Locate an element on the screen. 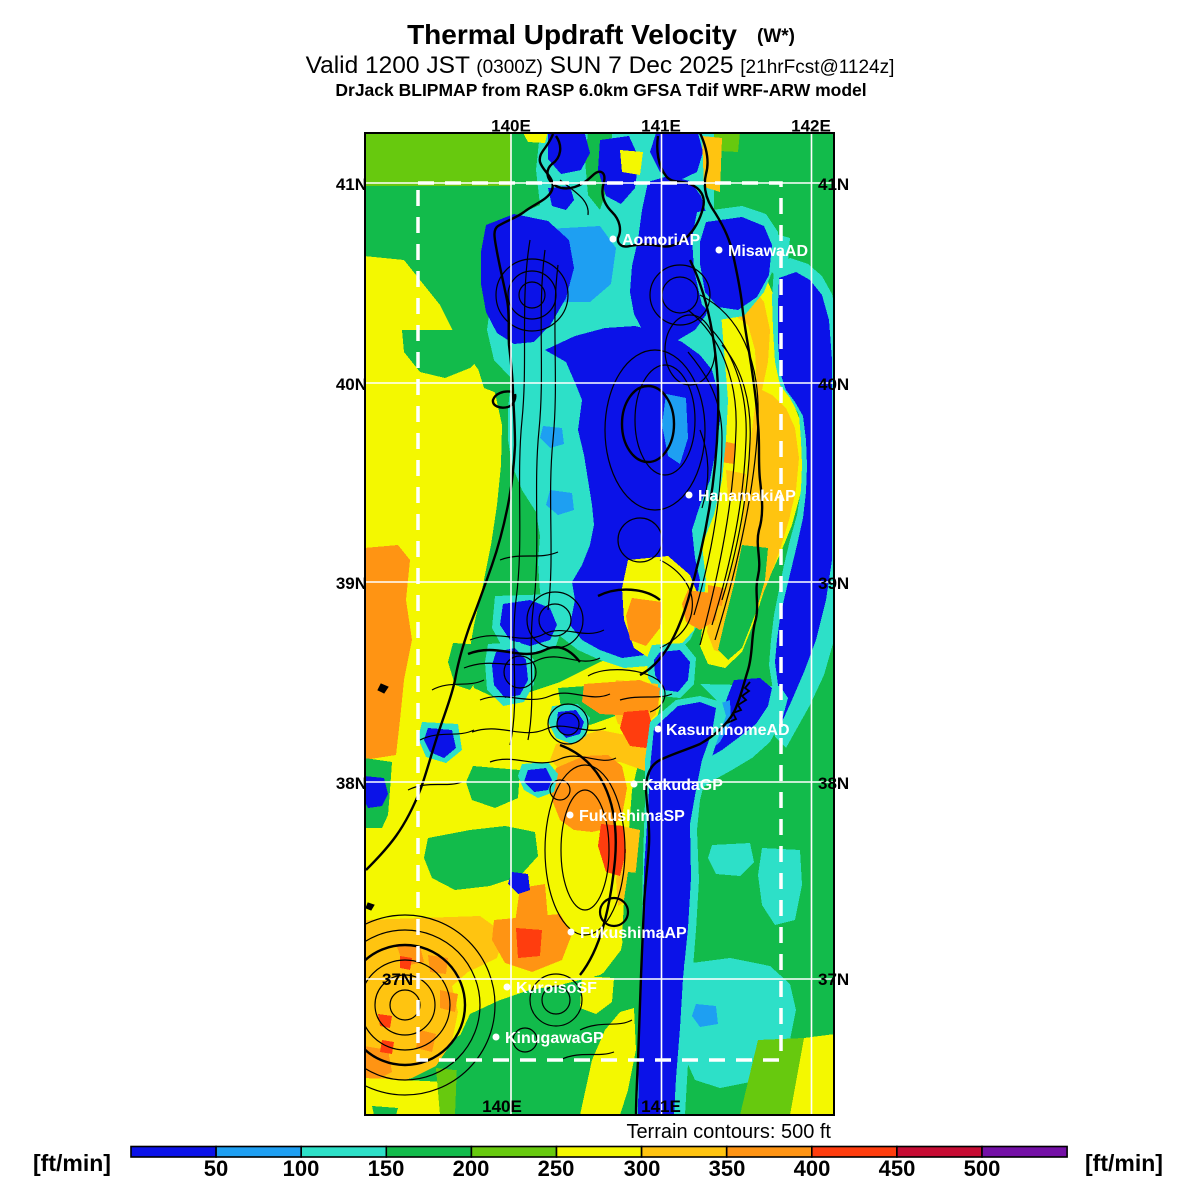 This screenshot has height=1200, width=1200. svg-text: KuroisoSF is located at coordinates (556, 988).